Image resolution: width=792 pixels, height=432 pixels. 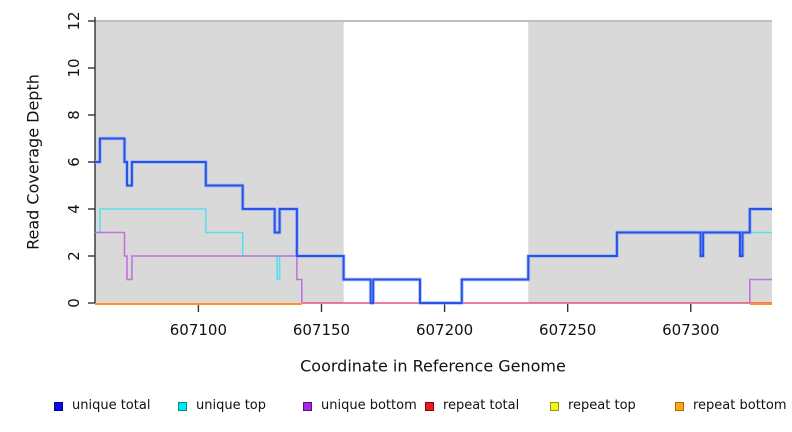 What do you see at coordinates (321, 330) in the screenshot?
I see `x-tick-label: 607150` at bounding box center [321, 330].